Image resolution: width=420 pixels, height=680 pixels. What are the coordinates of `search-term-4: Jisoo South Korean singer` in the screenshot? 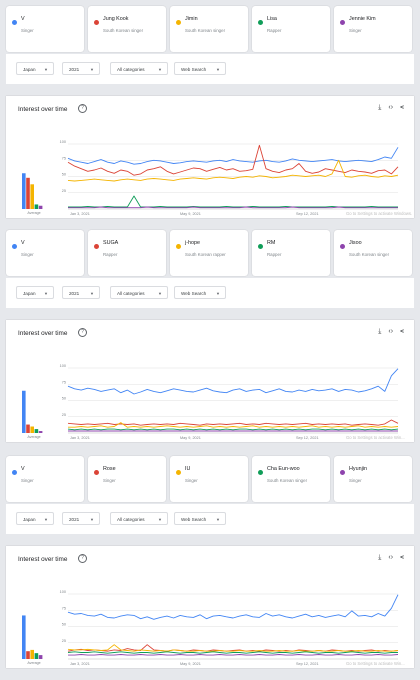 It's located at (373, 253).